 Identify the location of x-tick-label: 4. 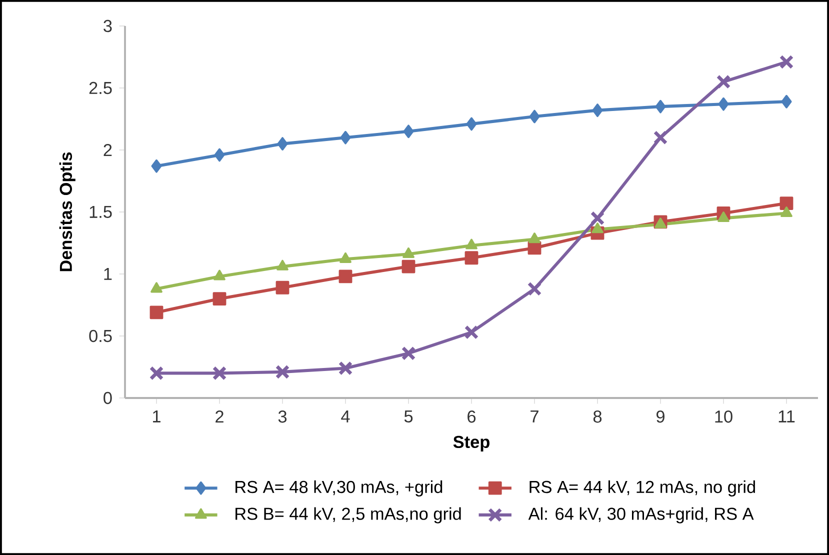
(345, 416).